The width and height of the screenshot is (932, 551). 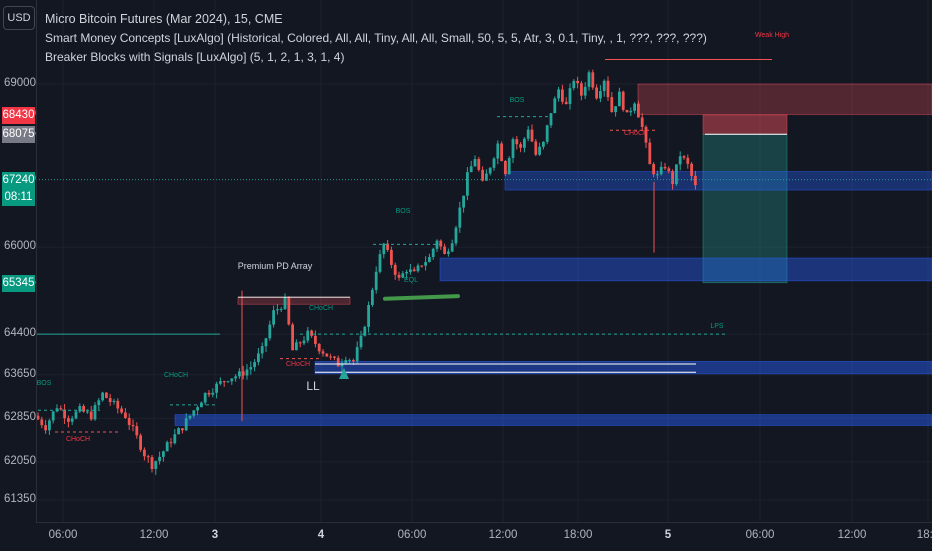 I want to click on currency-button: USD, so click(x=19, y=18).